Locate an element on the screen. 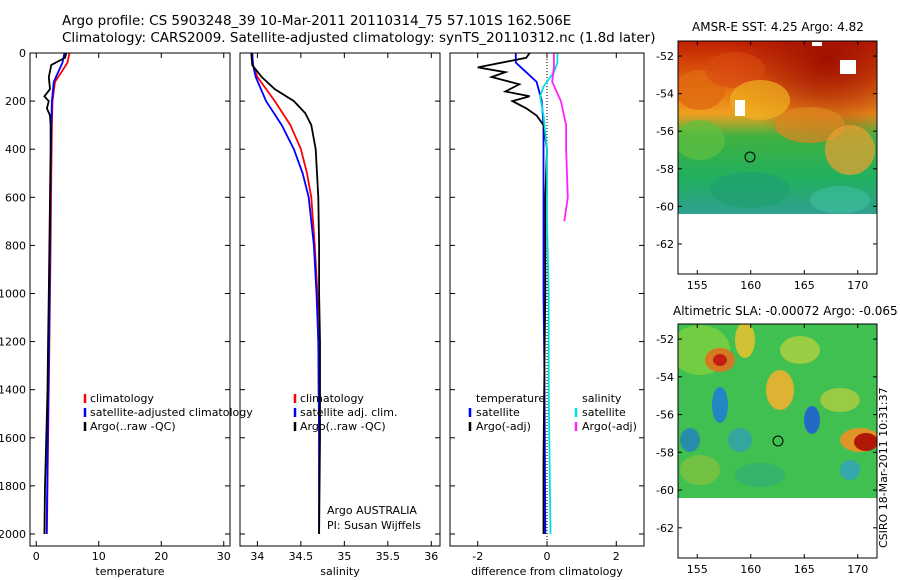 The image size is (900, 580). x-tick-label: 2 is located at coordinates (616, 556).